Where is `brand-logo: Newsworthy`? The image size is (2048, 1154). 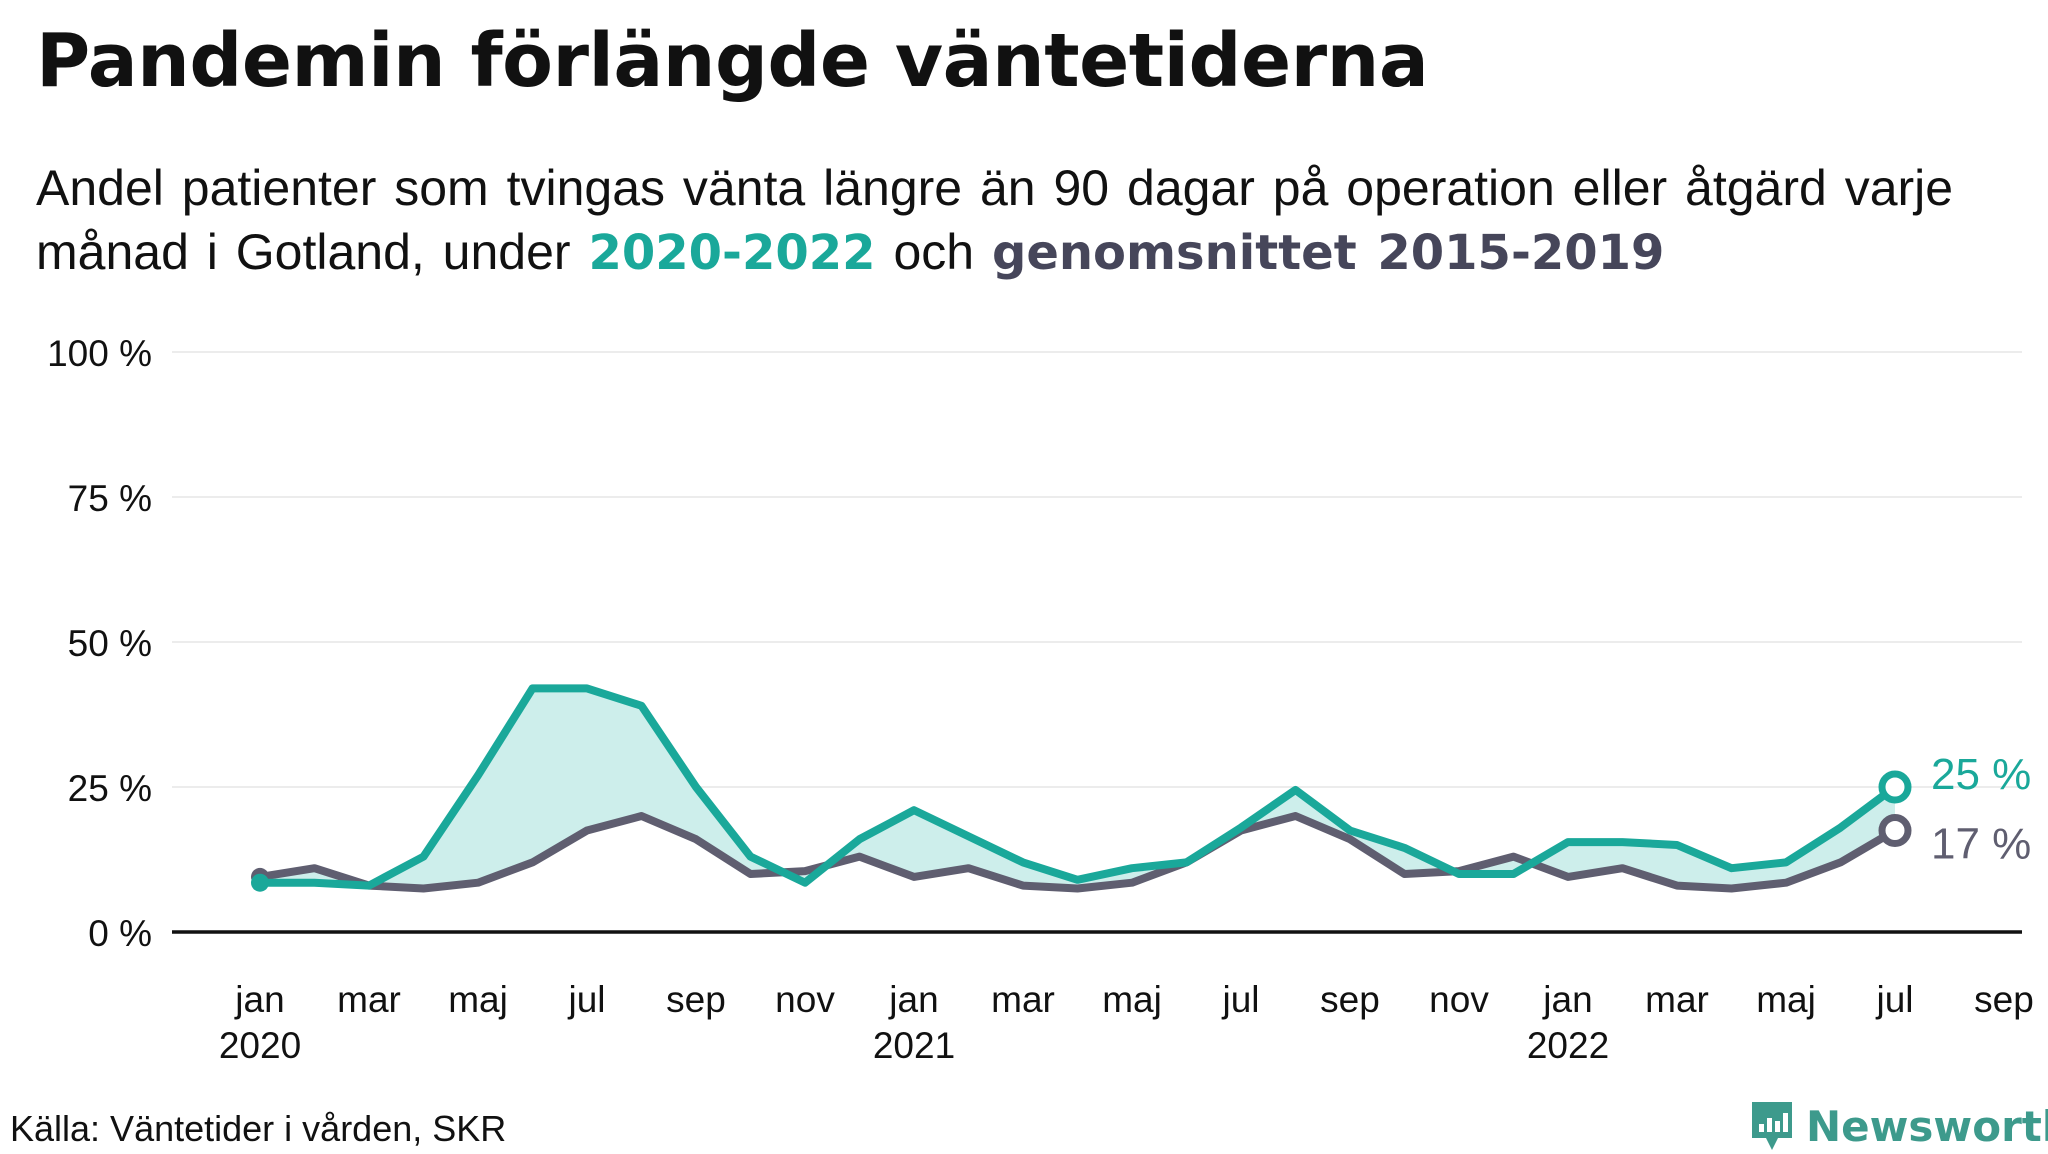
brand-logo: Newsworthy is located at coordinates (1898, 1126).